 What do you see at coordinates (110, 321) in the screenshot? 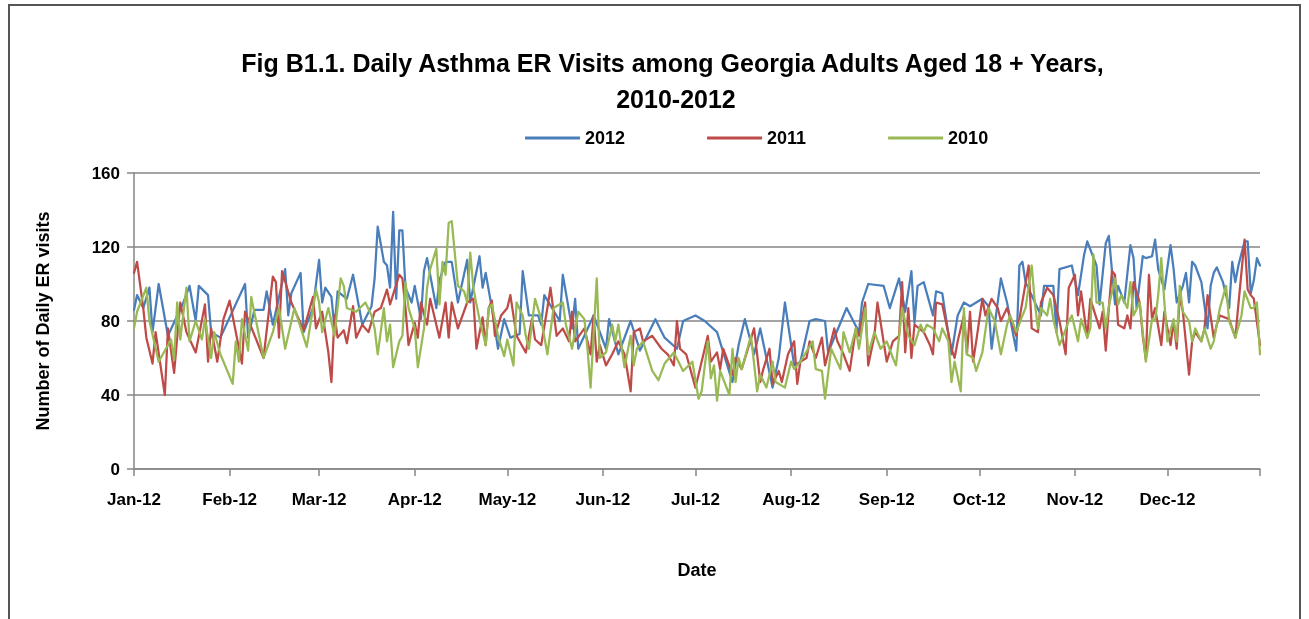
I see `y-tick-label: 80` at bounding box center [110, 321].